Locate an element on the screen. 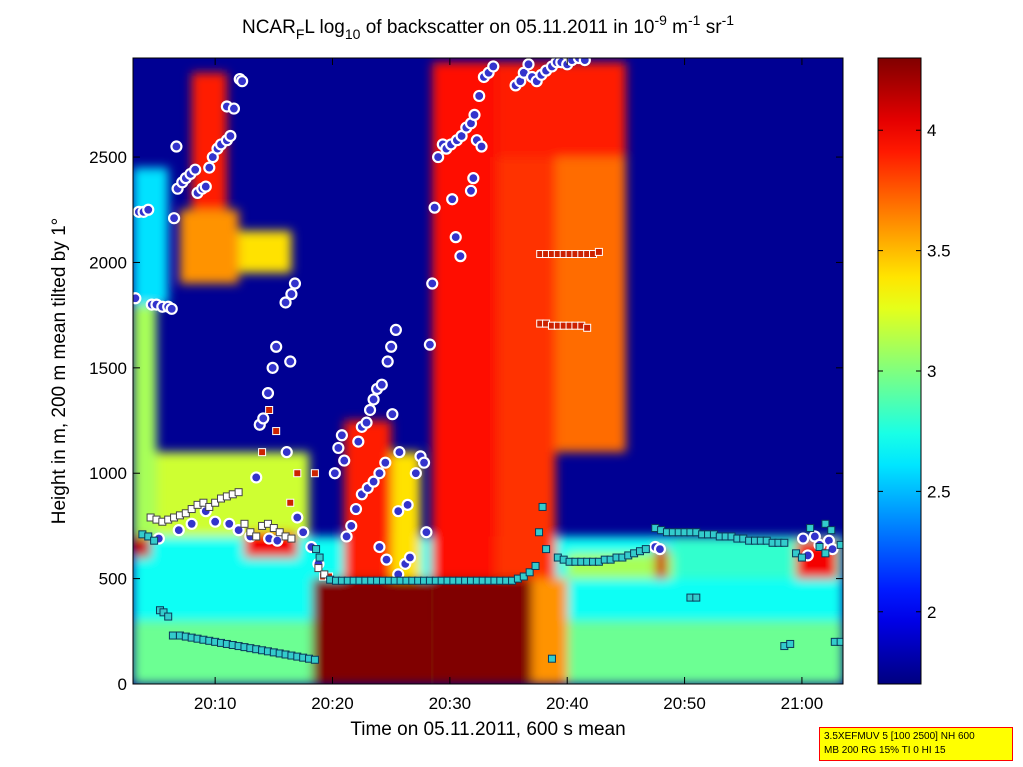  colorbar-tick-label: 3 is located at coordinates (931, 371).